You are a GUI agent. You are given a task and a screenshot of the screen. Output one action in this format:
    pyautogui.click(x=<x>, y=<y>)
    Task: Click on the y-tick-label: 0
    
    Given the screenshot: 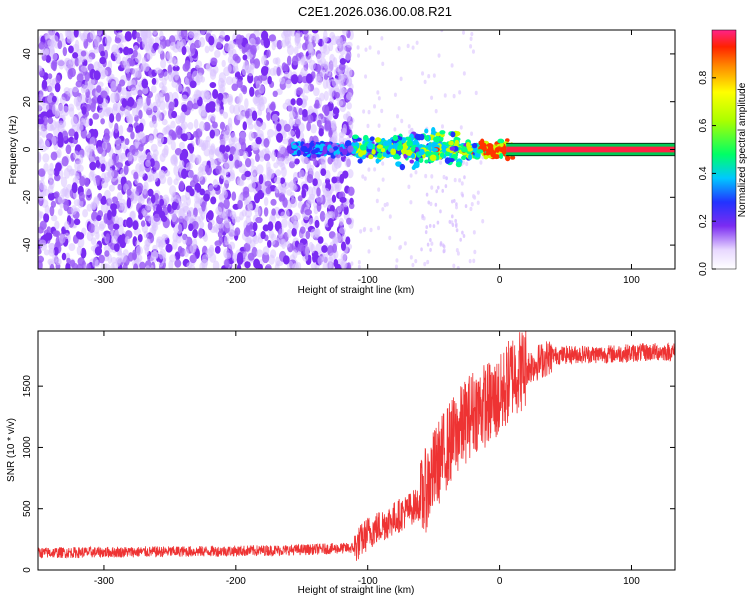 What is the action you would take?
    pyautogui.click(x=27, y=570)
    